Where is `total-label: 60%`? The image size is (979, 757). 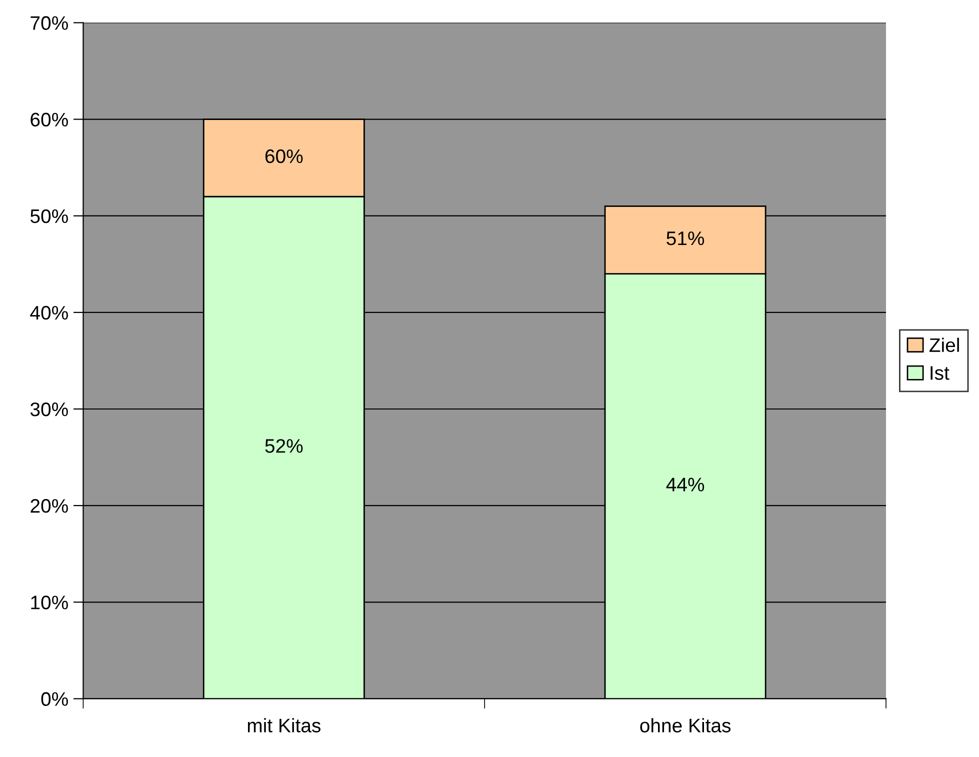
total-label: 60% is located at coordinates (284, 156).